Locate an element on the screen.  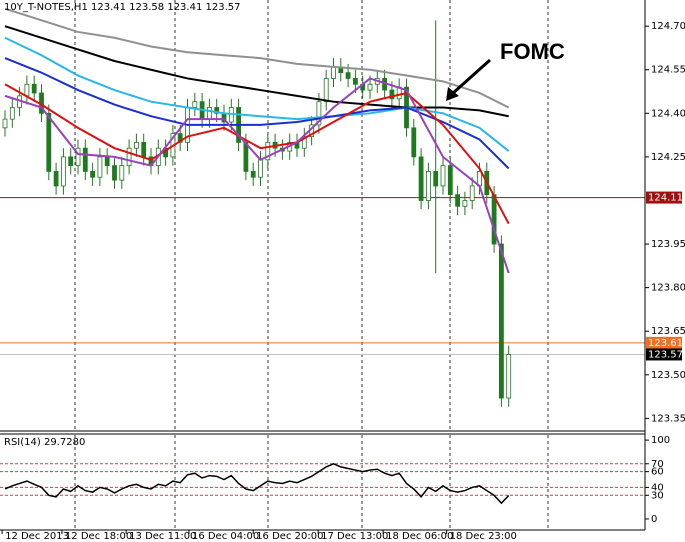
x-tick-label: 18 Dec 23:00 is located at coordinates (483, 536).